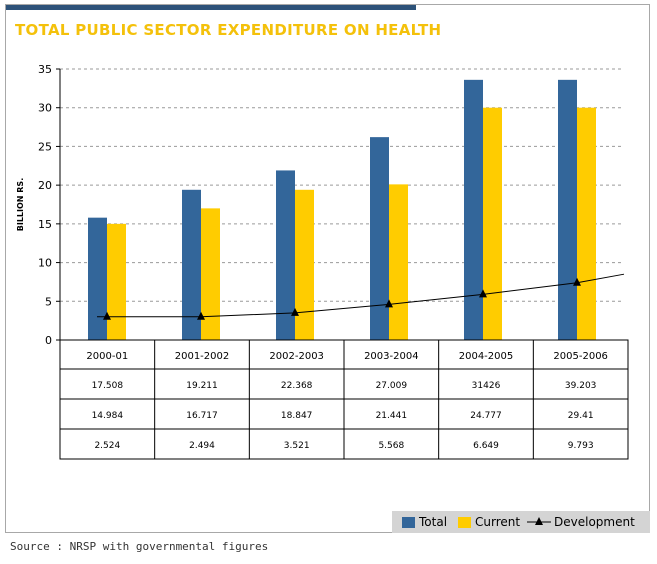 The height and width of the screenshot is (564, 657). Describe the element at coordinates (392, 386) in the screenshot. I see `table-cell: 27.009` at that location.